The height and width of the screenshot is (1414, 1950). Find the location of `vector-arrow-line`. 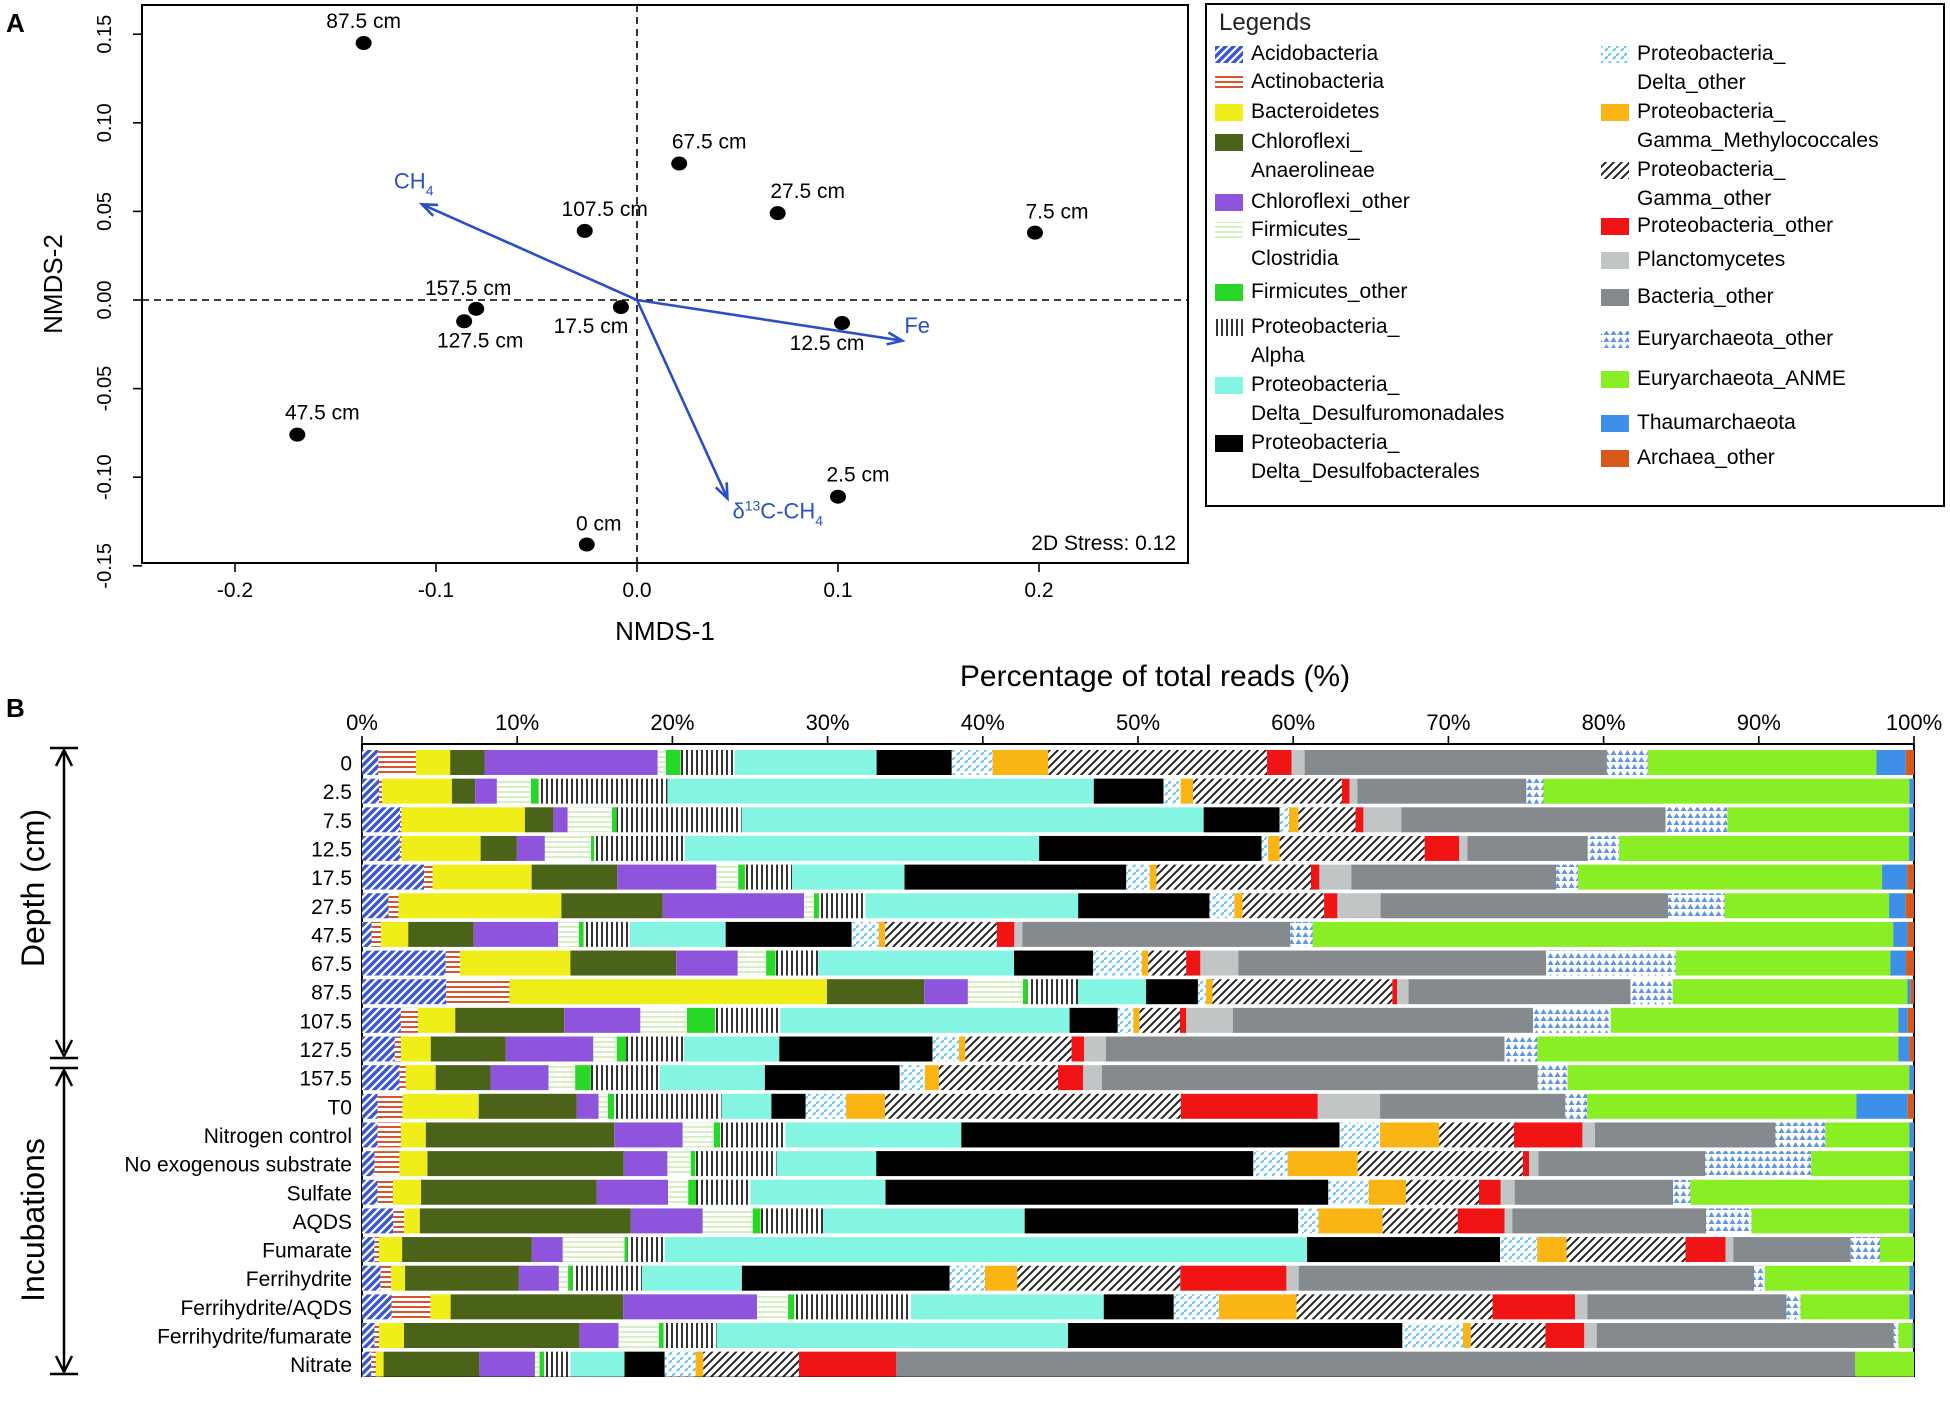

vector-arrow-line is located at coordinates (682, 399).